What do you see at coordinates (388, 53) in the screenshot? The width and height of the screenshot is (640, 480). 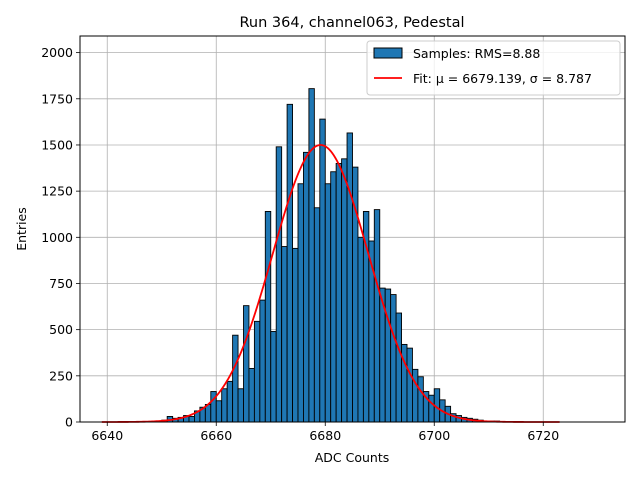 I see `legend-swatch-histogram` at bounding box center [388, 53].